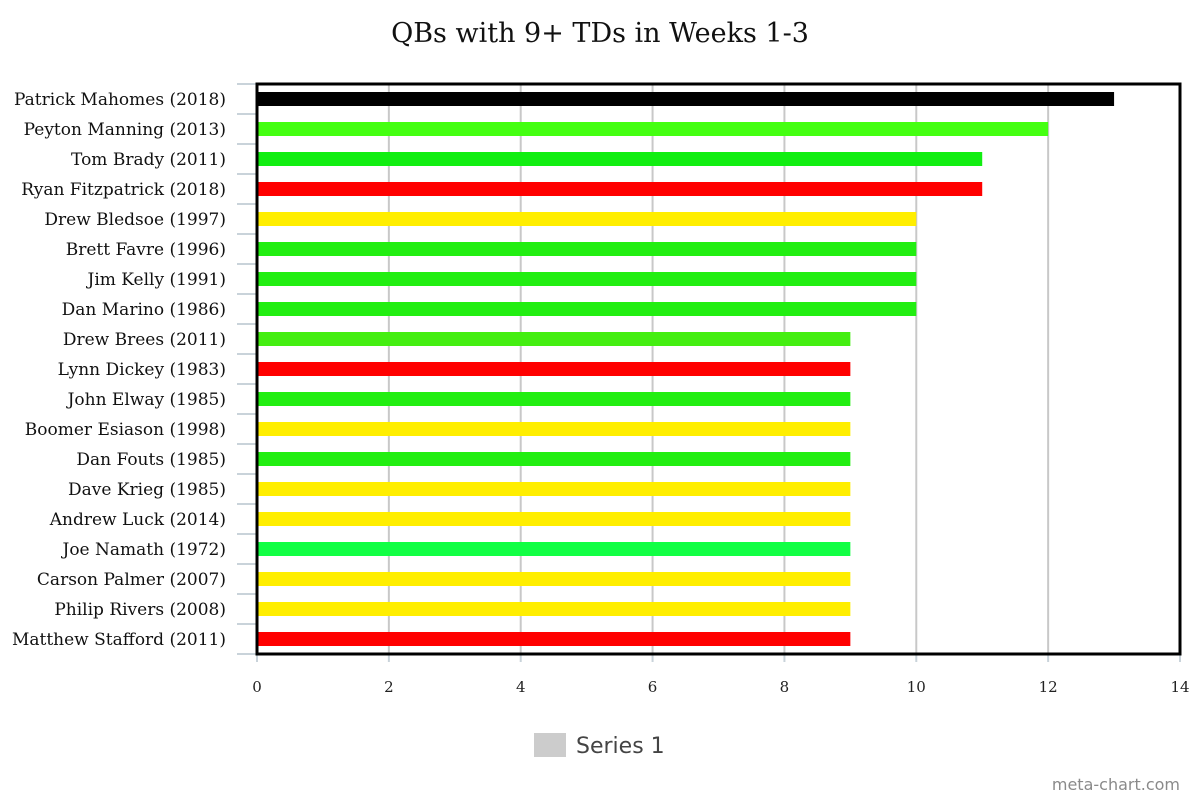 The width and height of the screenshot is (1200, 800). Describe the element at coordinates (137, 520) in the screenshot. I see `category-label: Andrew Luck (2014)` at that location.